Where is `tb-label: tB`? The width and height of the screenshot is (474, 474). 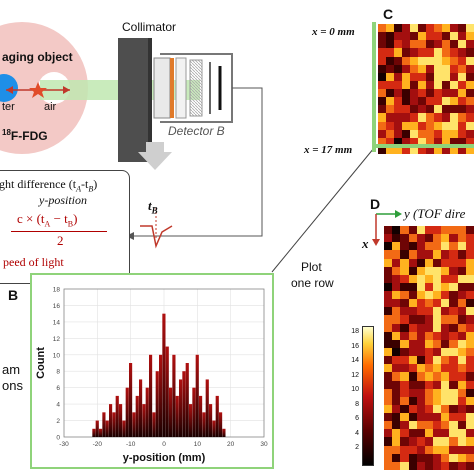 tb-label: tB is located at coordinates (153, 207).